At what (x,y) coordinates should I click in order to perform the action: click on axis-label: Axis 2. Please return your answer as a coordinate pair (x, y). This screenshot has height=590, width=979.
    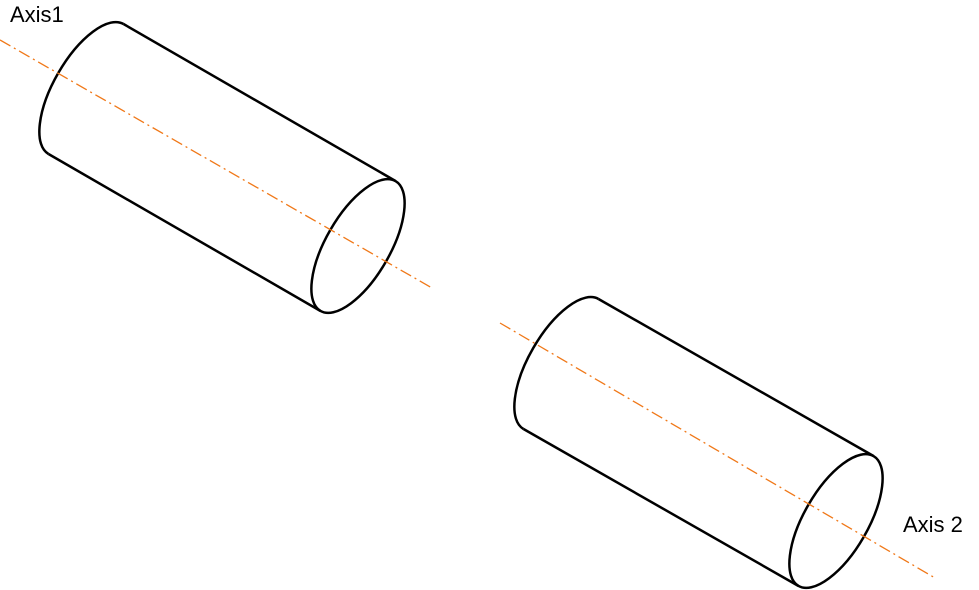
    Looking at the image, I should click on (933, 524).